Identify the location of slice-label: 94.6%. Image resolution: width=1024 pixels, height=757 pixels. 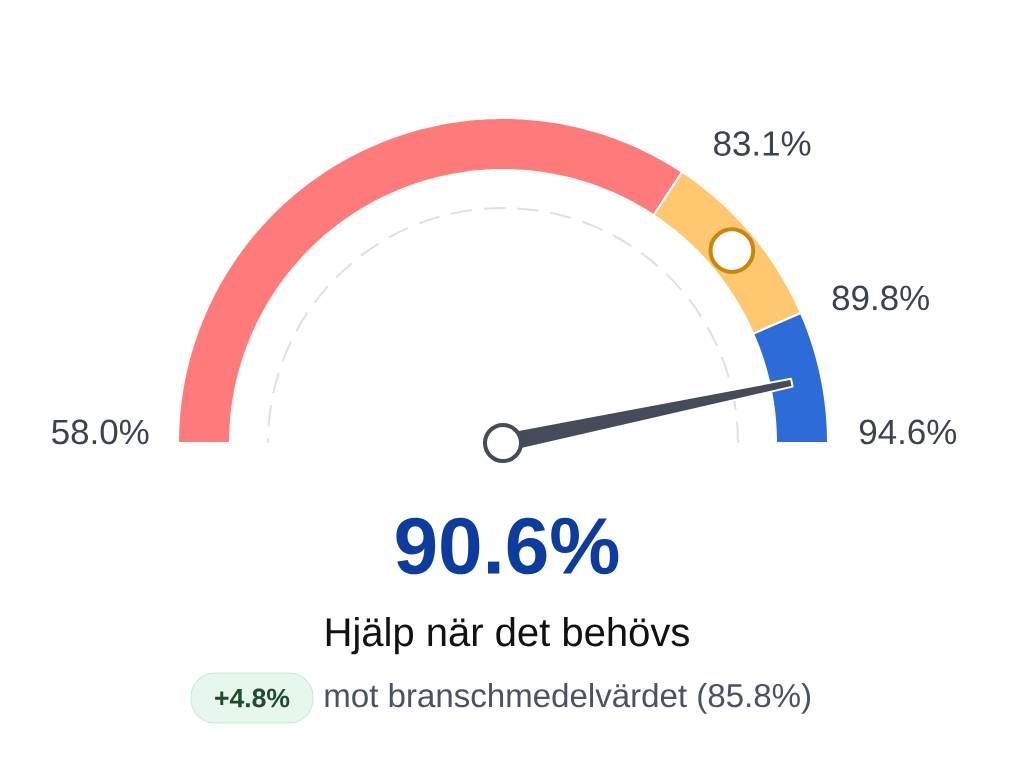
(908, 432).